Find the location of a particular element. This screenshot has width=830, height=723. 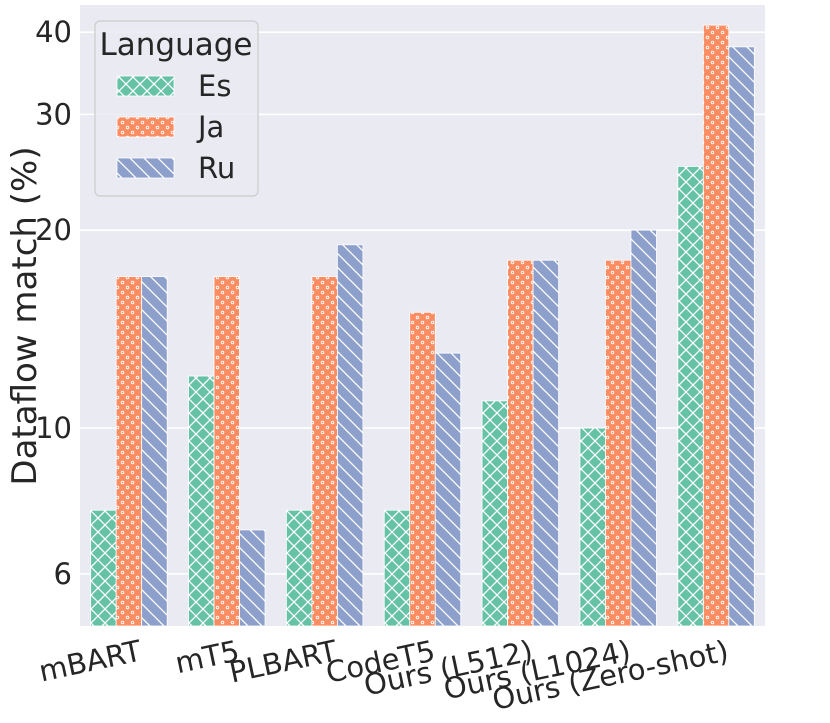

y-tick-label: 40 is located at coordinates (53, 32).